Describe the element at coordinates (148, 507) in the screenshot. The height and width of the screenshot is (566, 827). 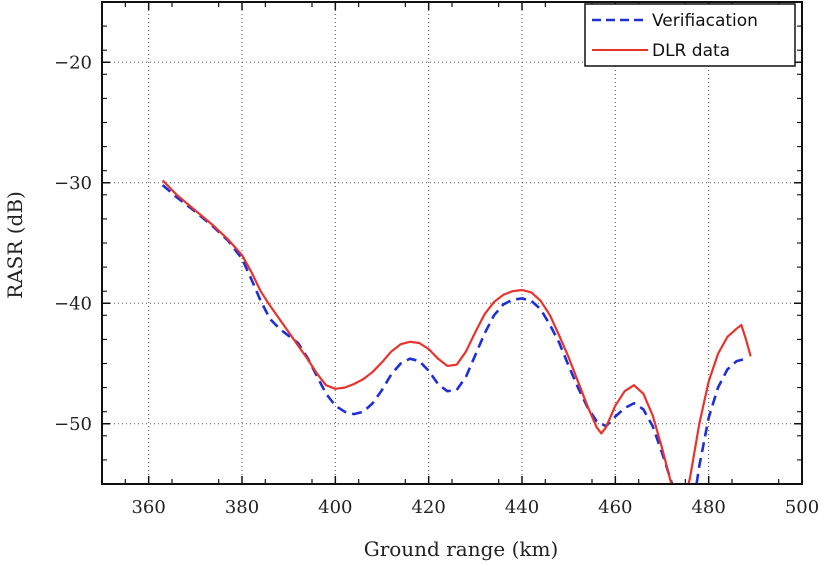
I see `x-tick-label: 360` at that location.